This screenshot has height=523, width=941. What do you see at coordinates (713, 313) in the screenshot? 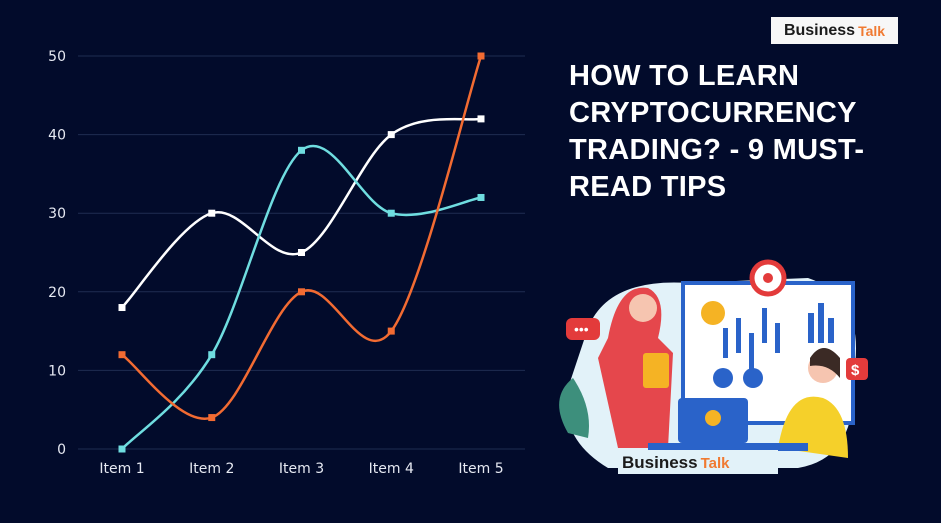
I see `bitcoin-coin-icon` at bounding box center [713, 313].